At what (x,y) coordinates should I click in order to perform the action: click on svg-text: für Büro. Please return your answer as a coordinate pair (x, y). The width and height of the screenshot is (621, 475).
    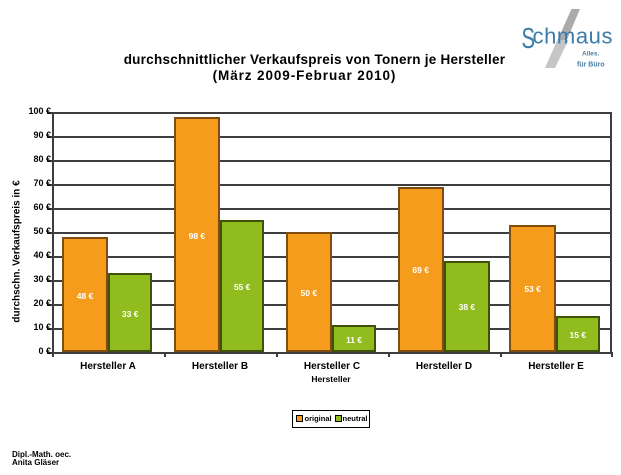
    Looking at the image, I should click on (591, 65).